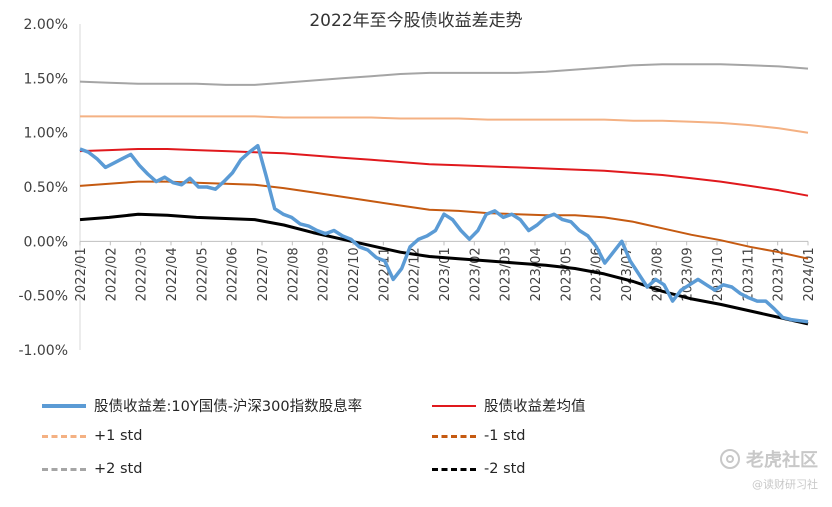 Image resolution: width=832 pixels, height=507 pixels. I want to click on x-tick-label: 2022/07, so click(263, 274).